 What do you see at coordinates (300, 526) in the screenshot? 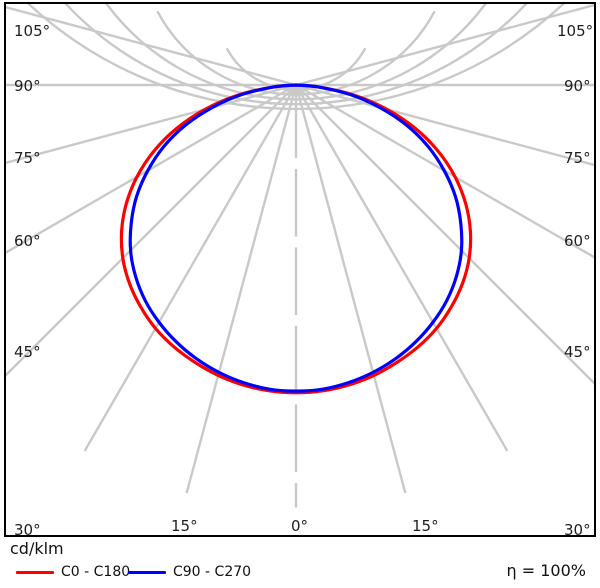
I see `axis-tick-label: 0°` at bounding box center [300, 526].